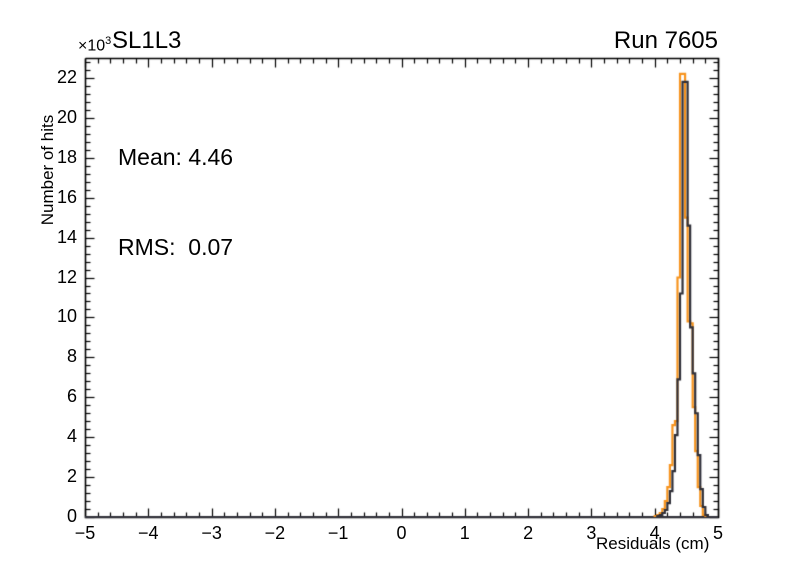 This screenshot has width=796, height=572. Describe the element at coordinates (71, 396) in the screenshot. I see `y-axis-tick-label: 6` at that location.